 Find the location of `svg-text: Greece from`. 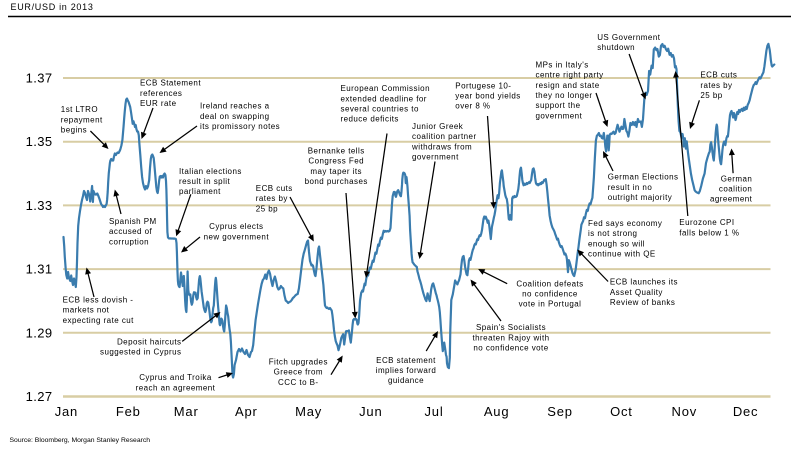

svg-text: Greece from is located at coordinates (298, 372).